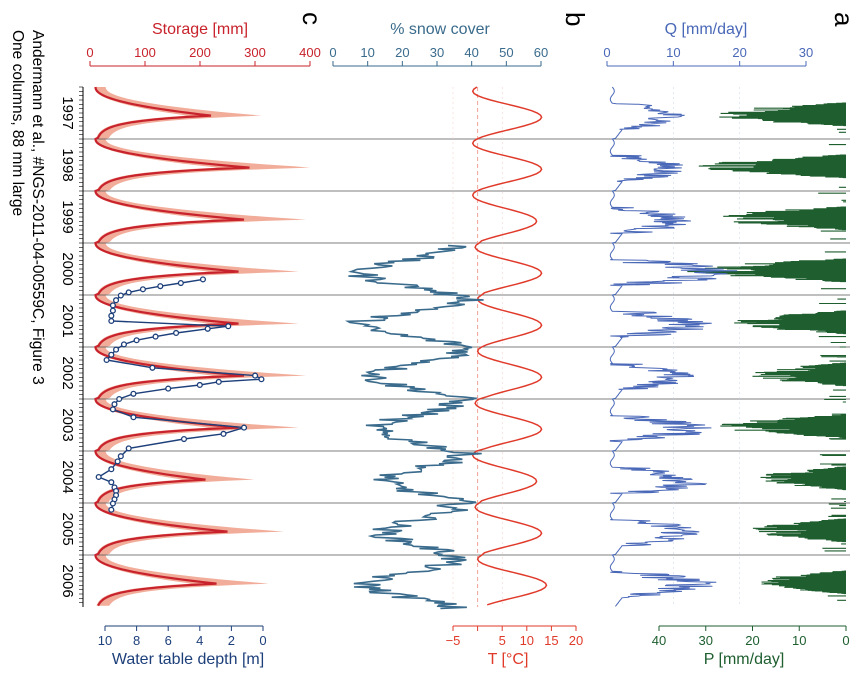 The height and width of the screenshot is (673, 867). I want to click on precip-series, so click(766, 351).